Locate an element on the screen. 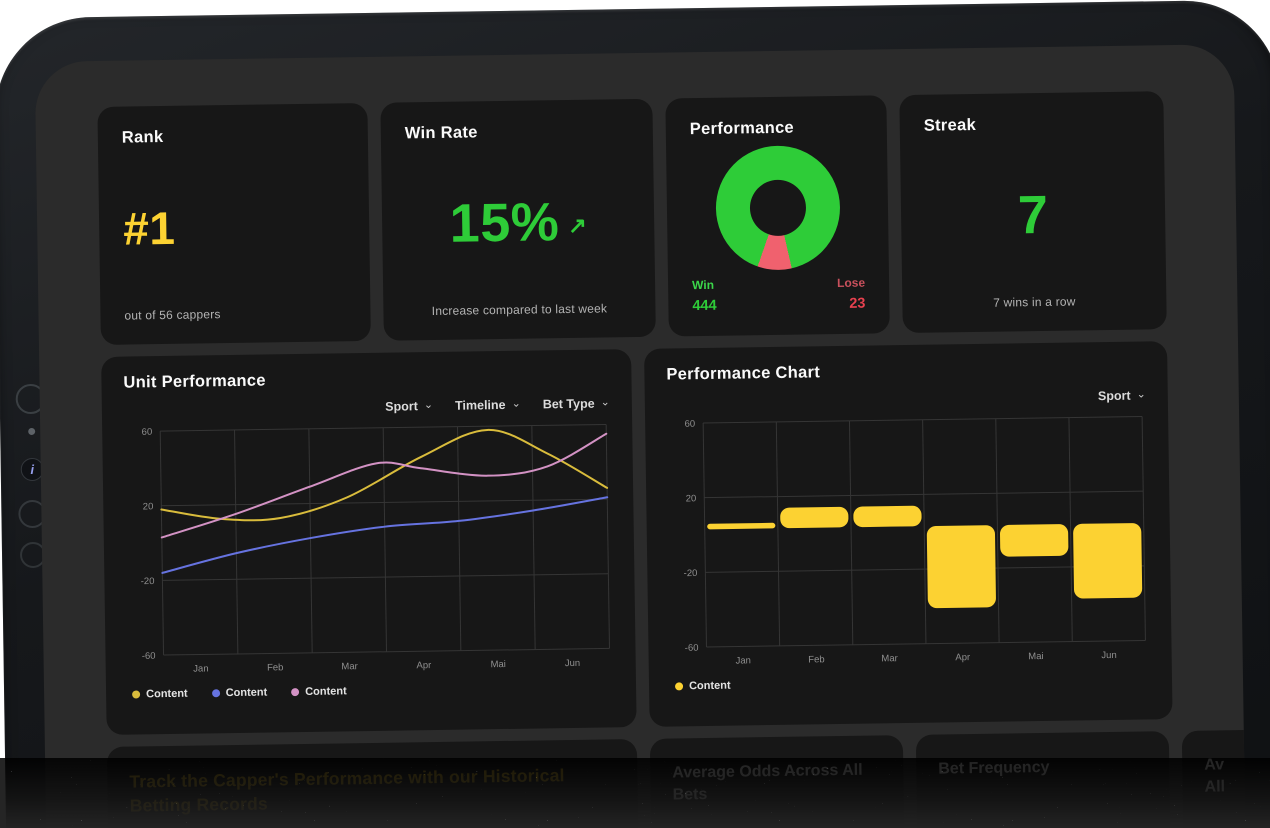  unit-performance-legend: Content Content Content is located at coordinates (371, 690).